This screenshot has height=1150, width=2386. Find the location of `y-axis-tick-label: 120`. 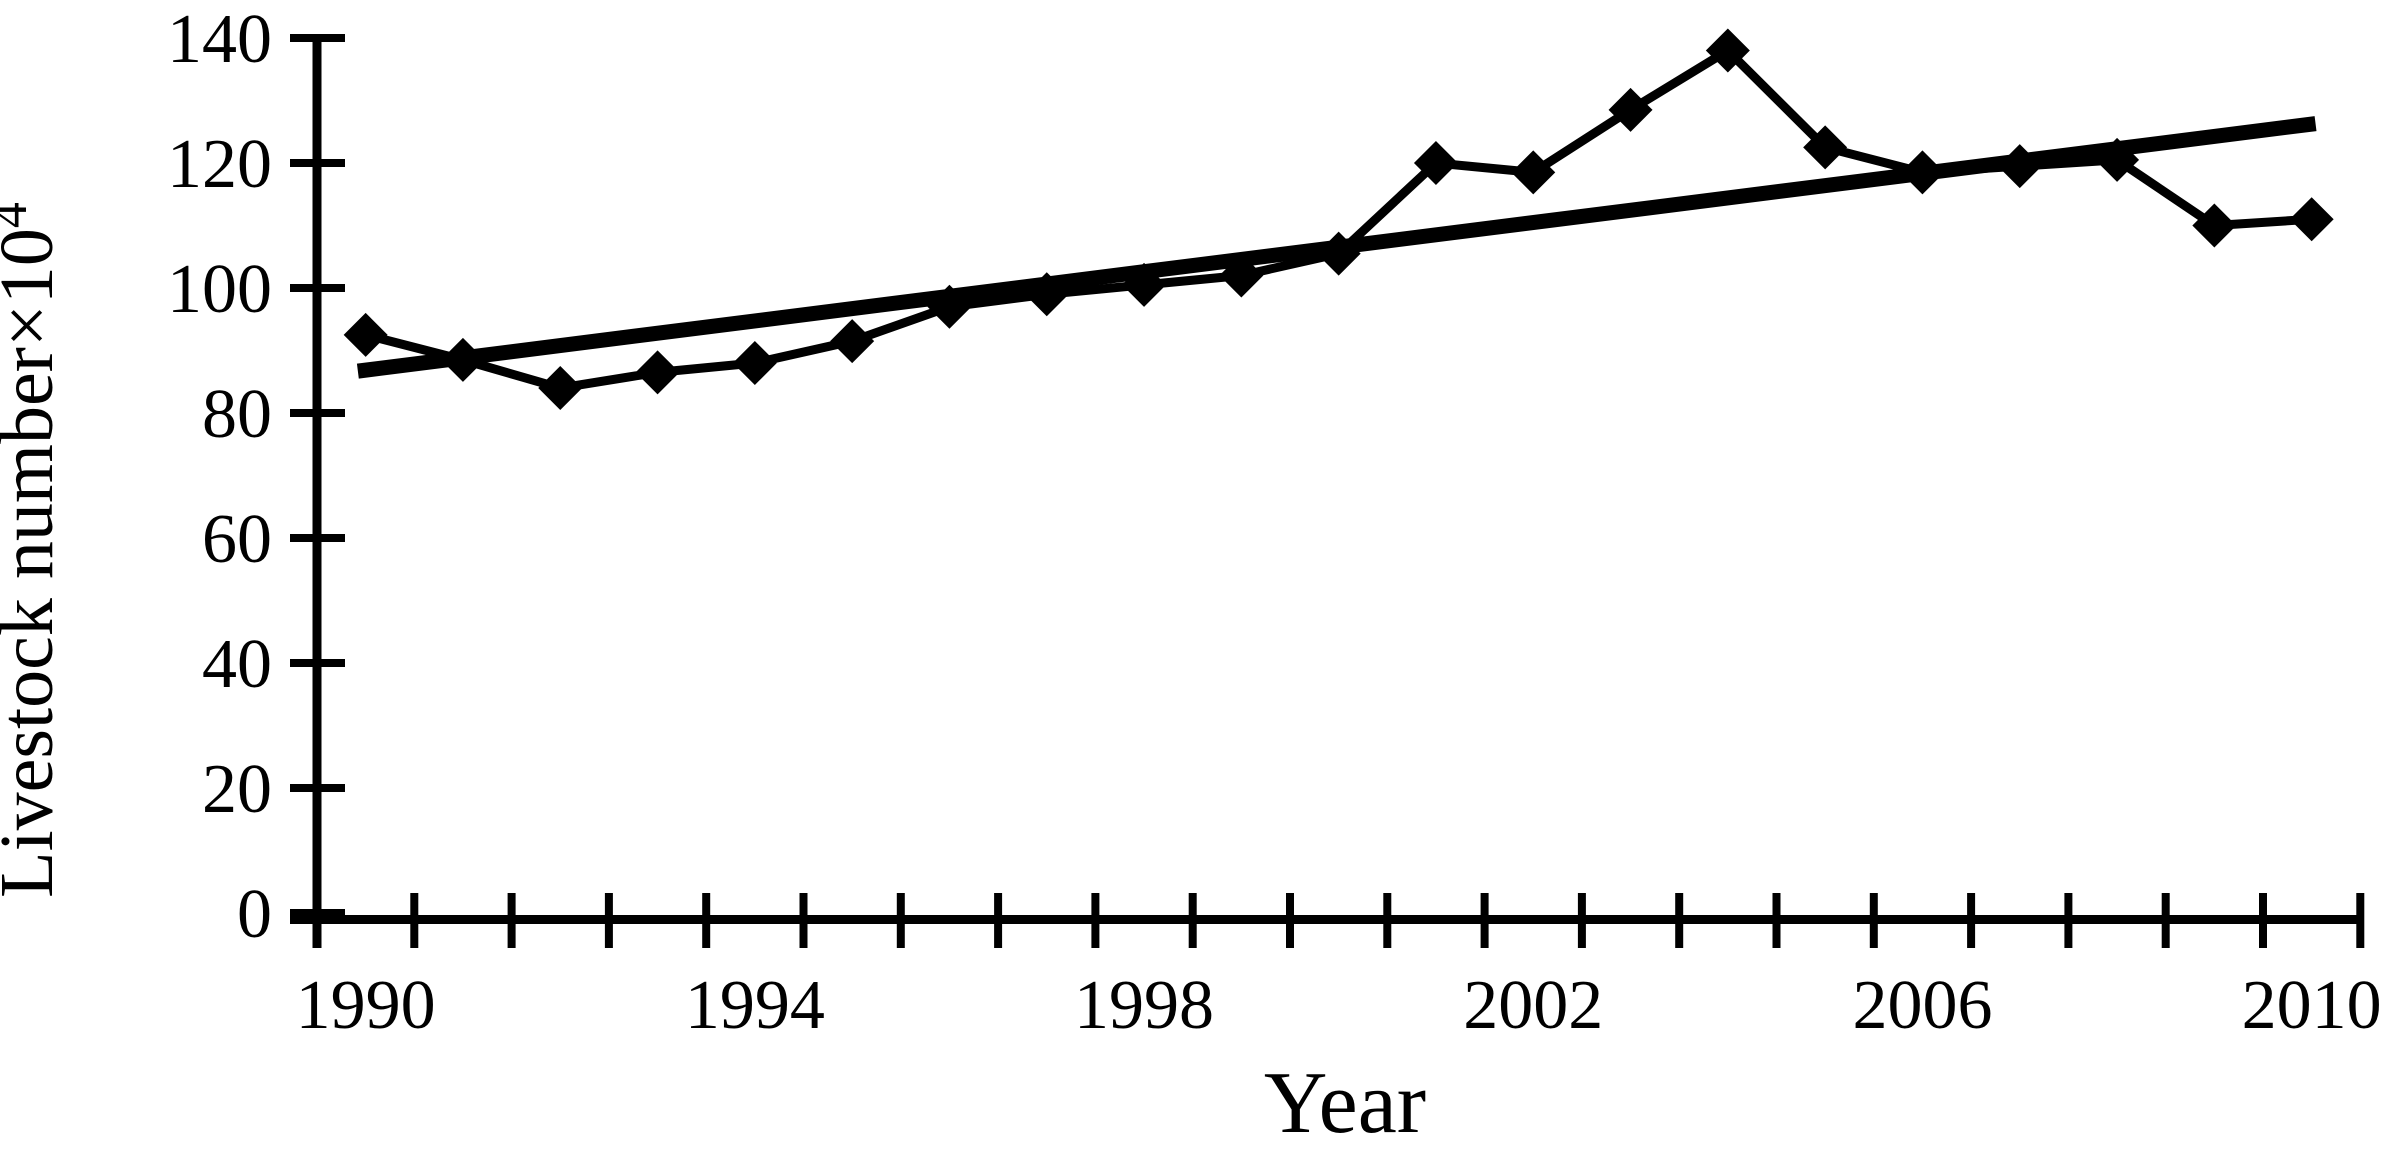

y-axis-tick-label: 120 is located at coordinates (219, 164).